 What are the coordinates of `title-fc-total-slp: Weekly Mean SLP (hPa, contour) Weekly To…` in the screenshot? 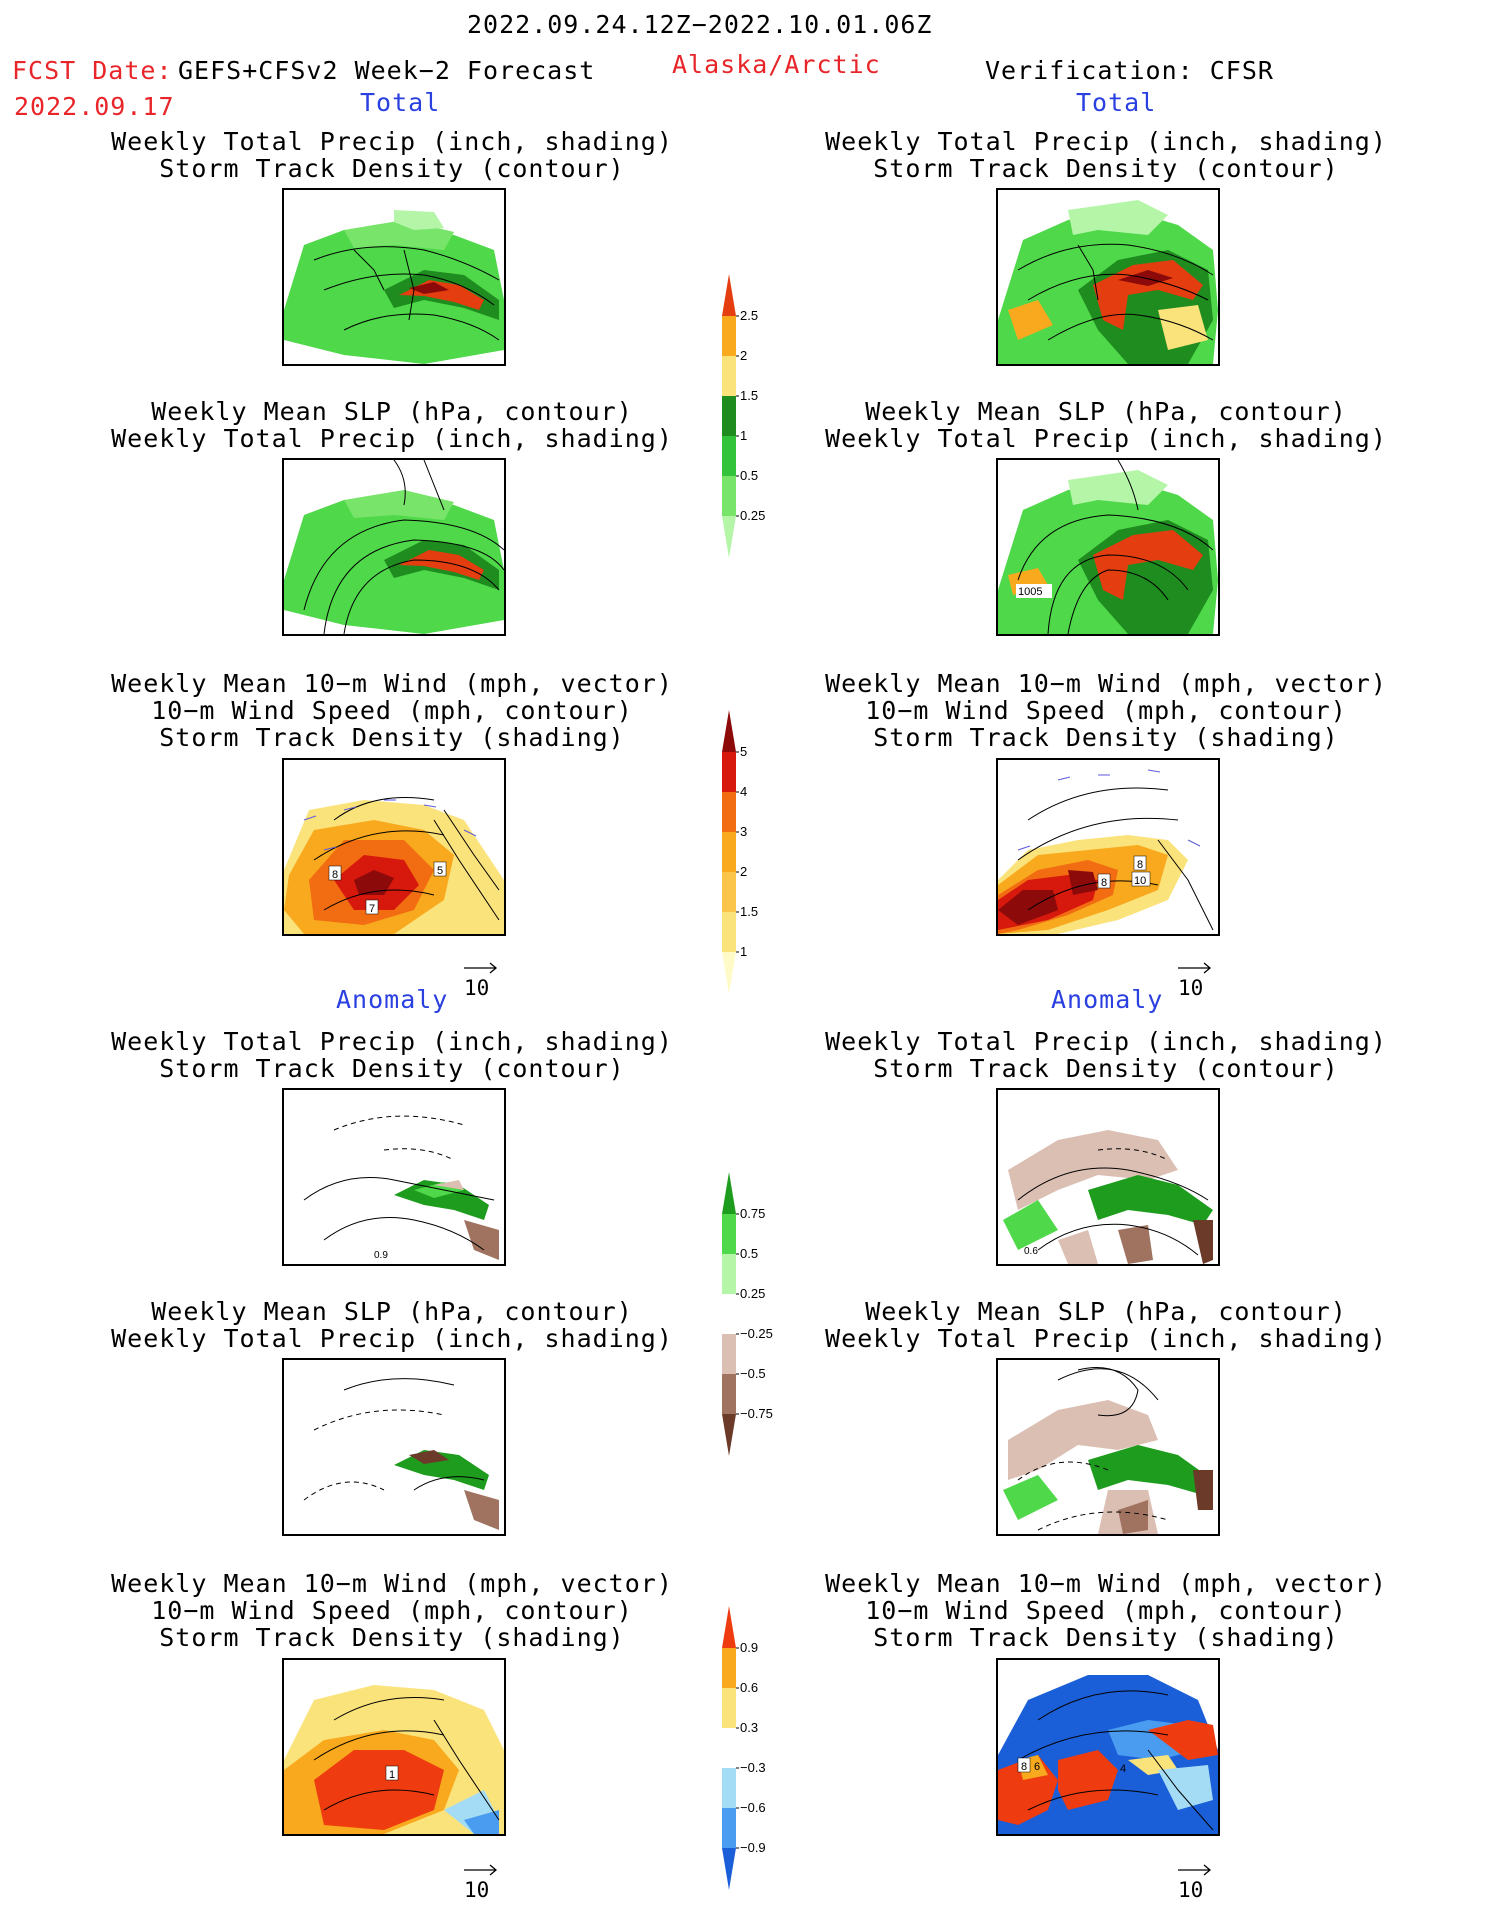 It's located at (392, 425).